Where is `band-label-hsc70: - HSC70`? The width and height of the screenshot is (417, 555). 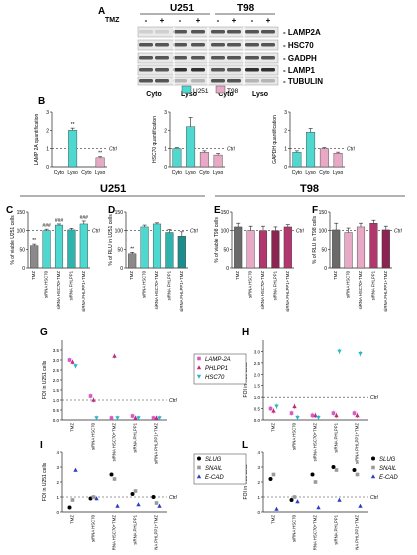 band-label-hsc70: - HSC70 is located at coordinates (298, 45).